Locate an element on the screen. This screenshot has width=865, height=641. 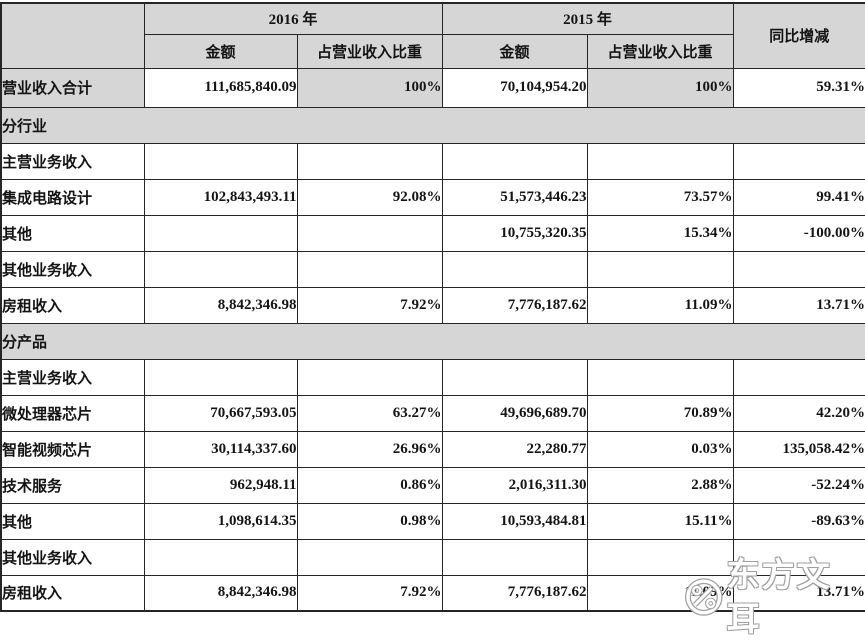
header-row-metrics: 金额 占营业收入比重 金额 占营业收入比重 is located at coordinates (433, 51).